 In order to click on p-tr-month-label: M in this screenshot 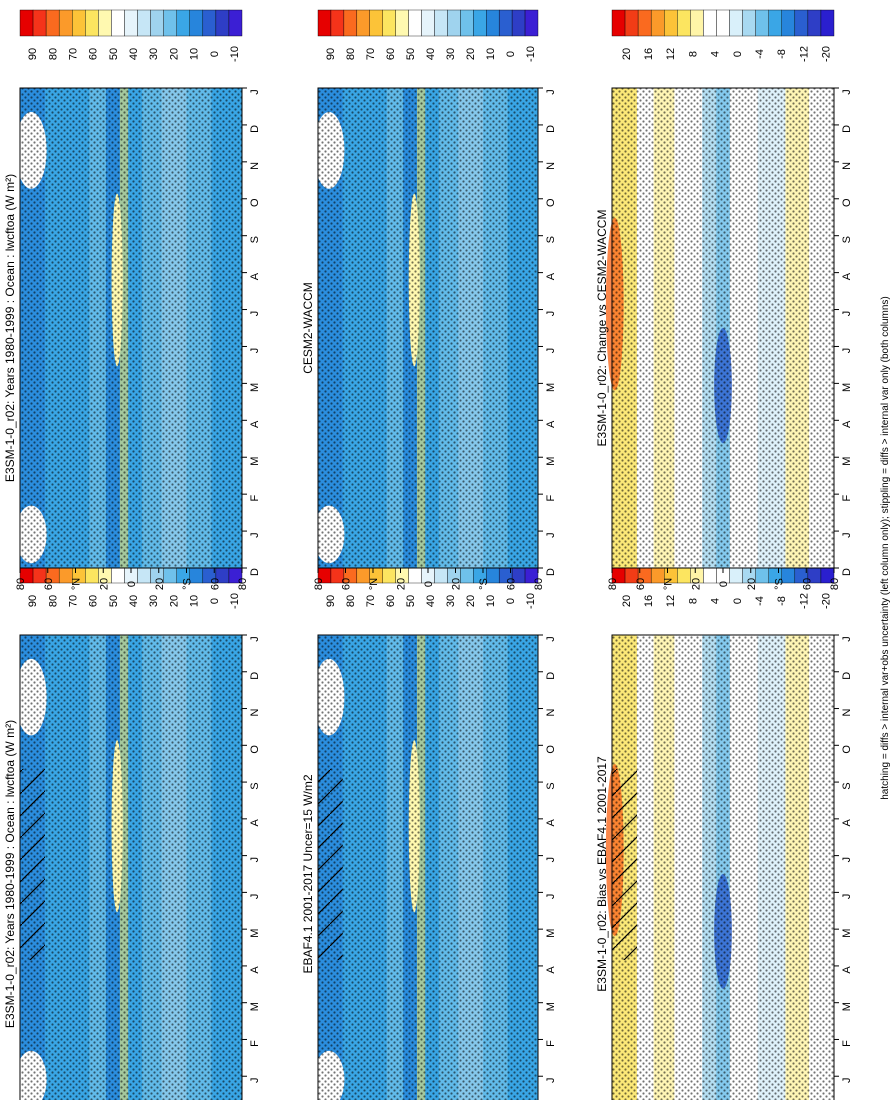, I will do `click(255, 461)`.